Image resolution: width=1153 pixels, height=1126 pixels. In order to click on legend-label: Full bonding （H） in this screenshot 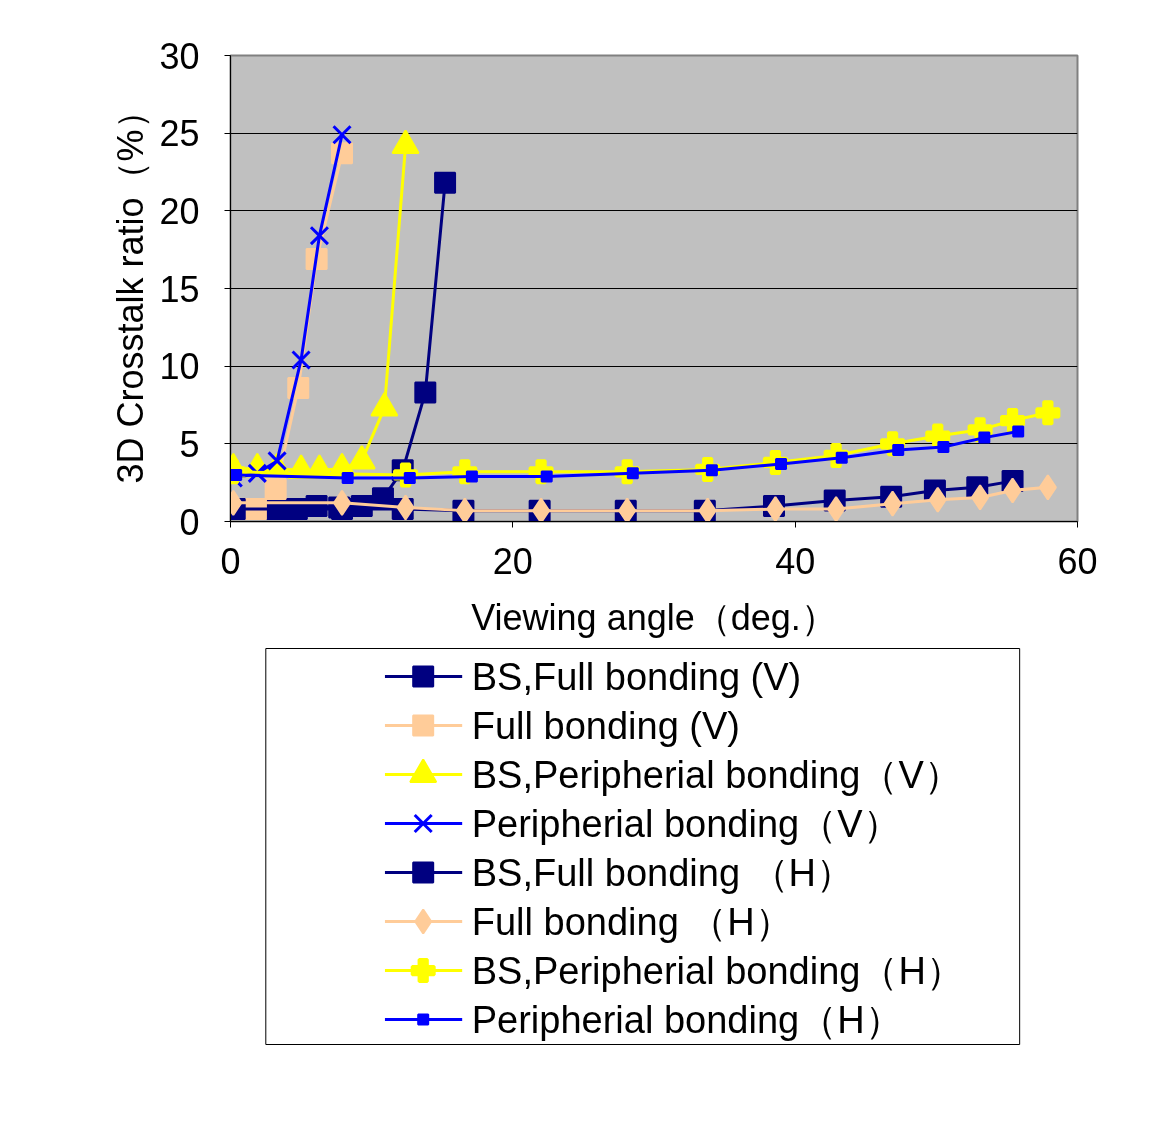, I will do `click(632, 921)`.